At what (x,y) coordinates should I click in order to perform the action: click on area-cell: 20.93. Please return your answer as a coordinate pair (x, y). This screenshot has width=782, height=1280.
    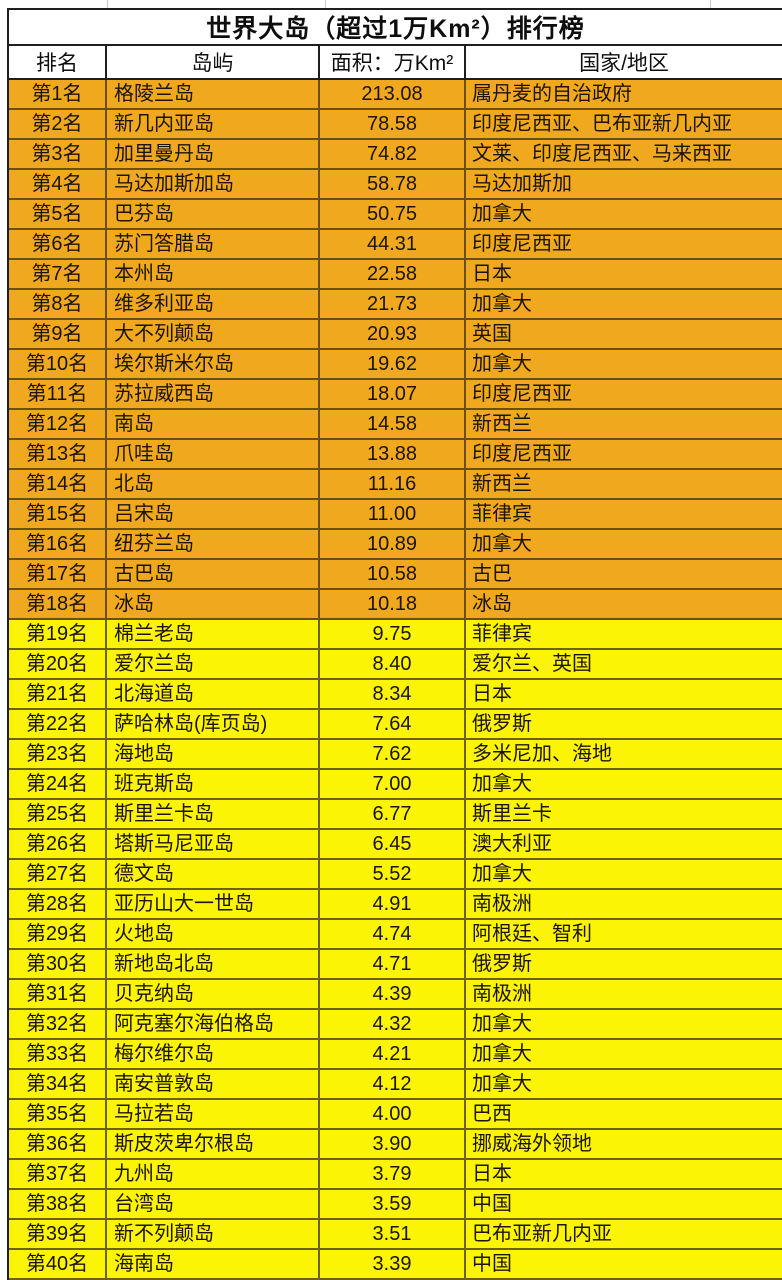
    Looking at the image, I should click on (393, 334).